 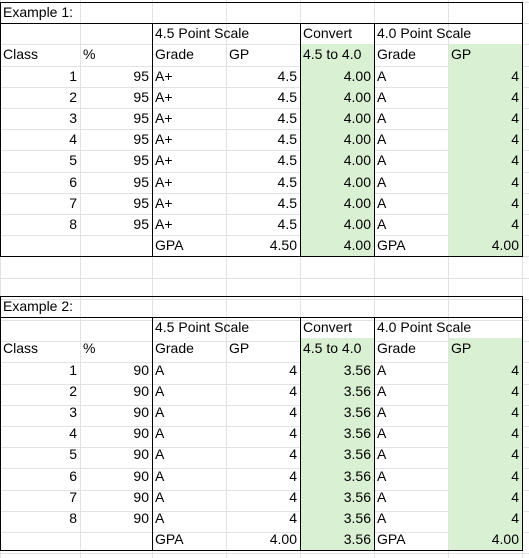 What do you see at coordinates (73, 518) in the screenshot?
I see `table-cell-class: 8` at bounding box center [73, 518].